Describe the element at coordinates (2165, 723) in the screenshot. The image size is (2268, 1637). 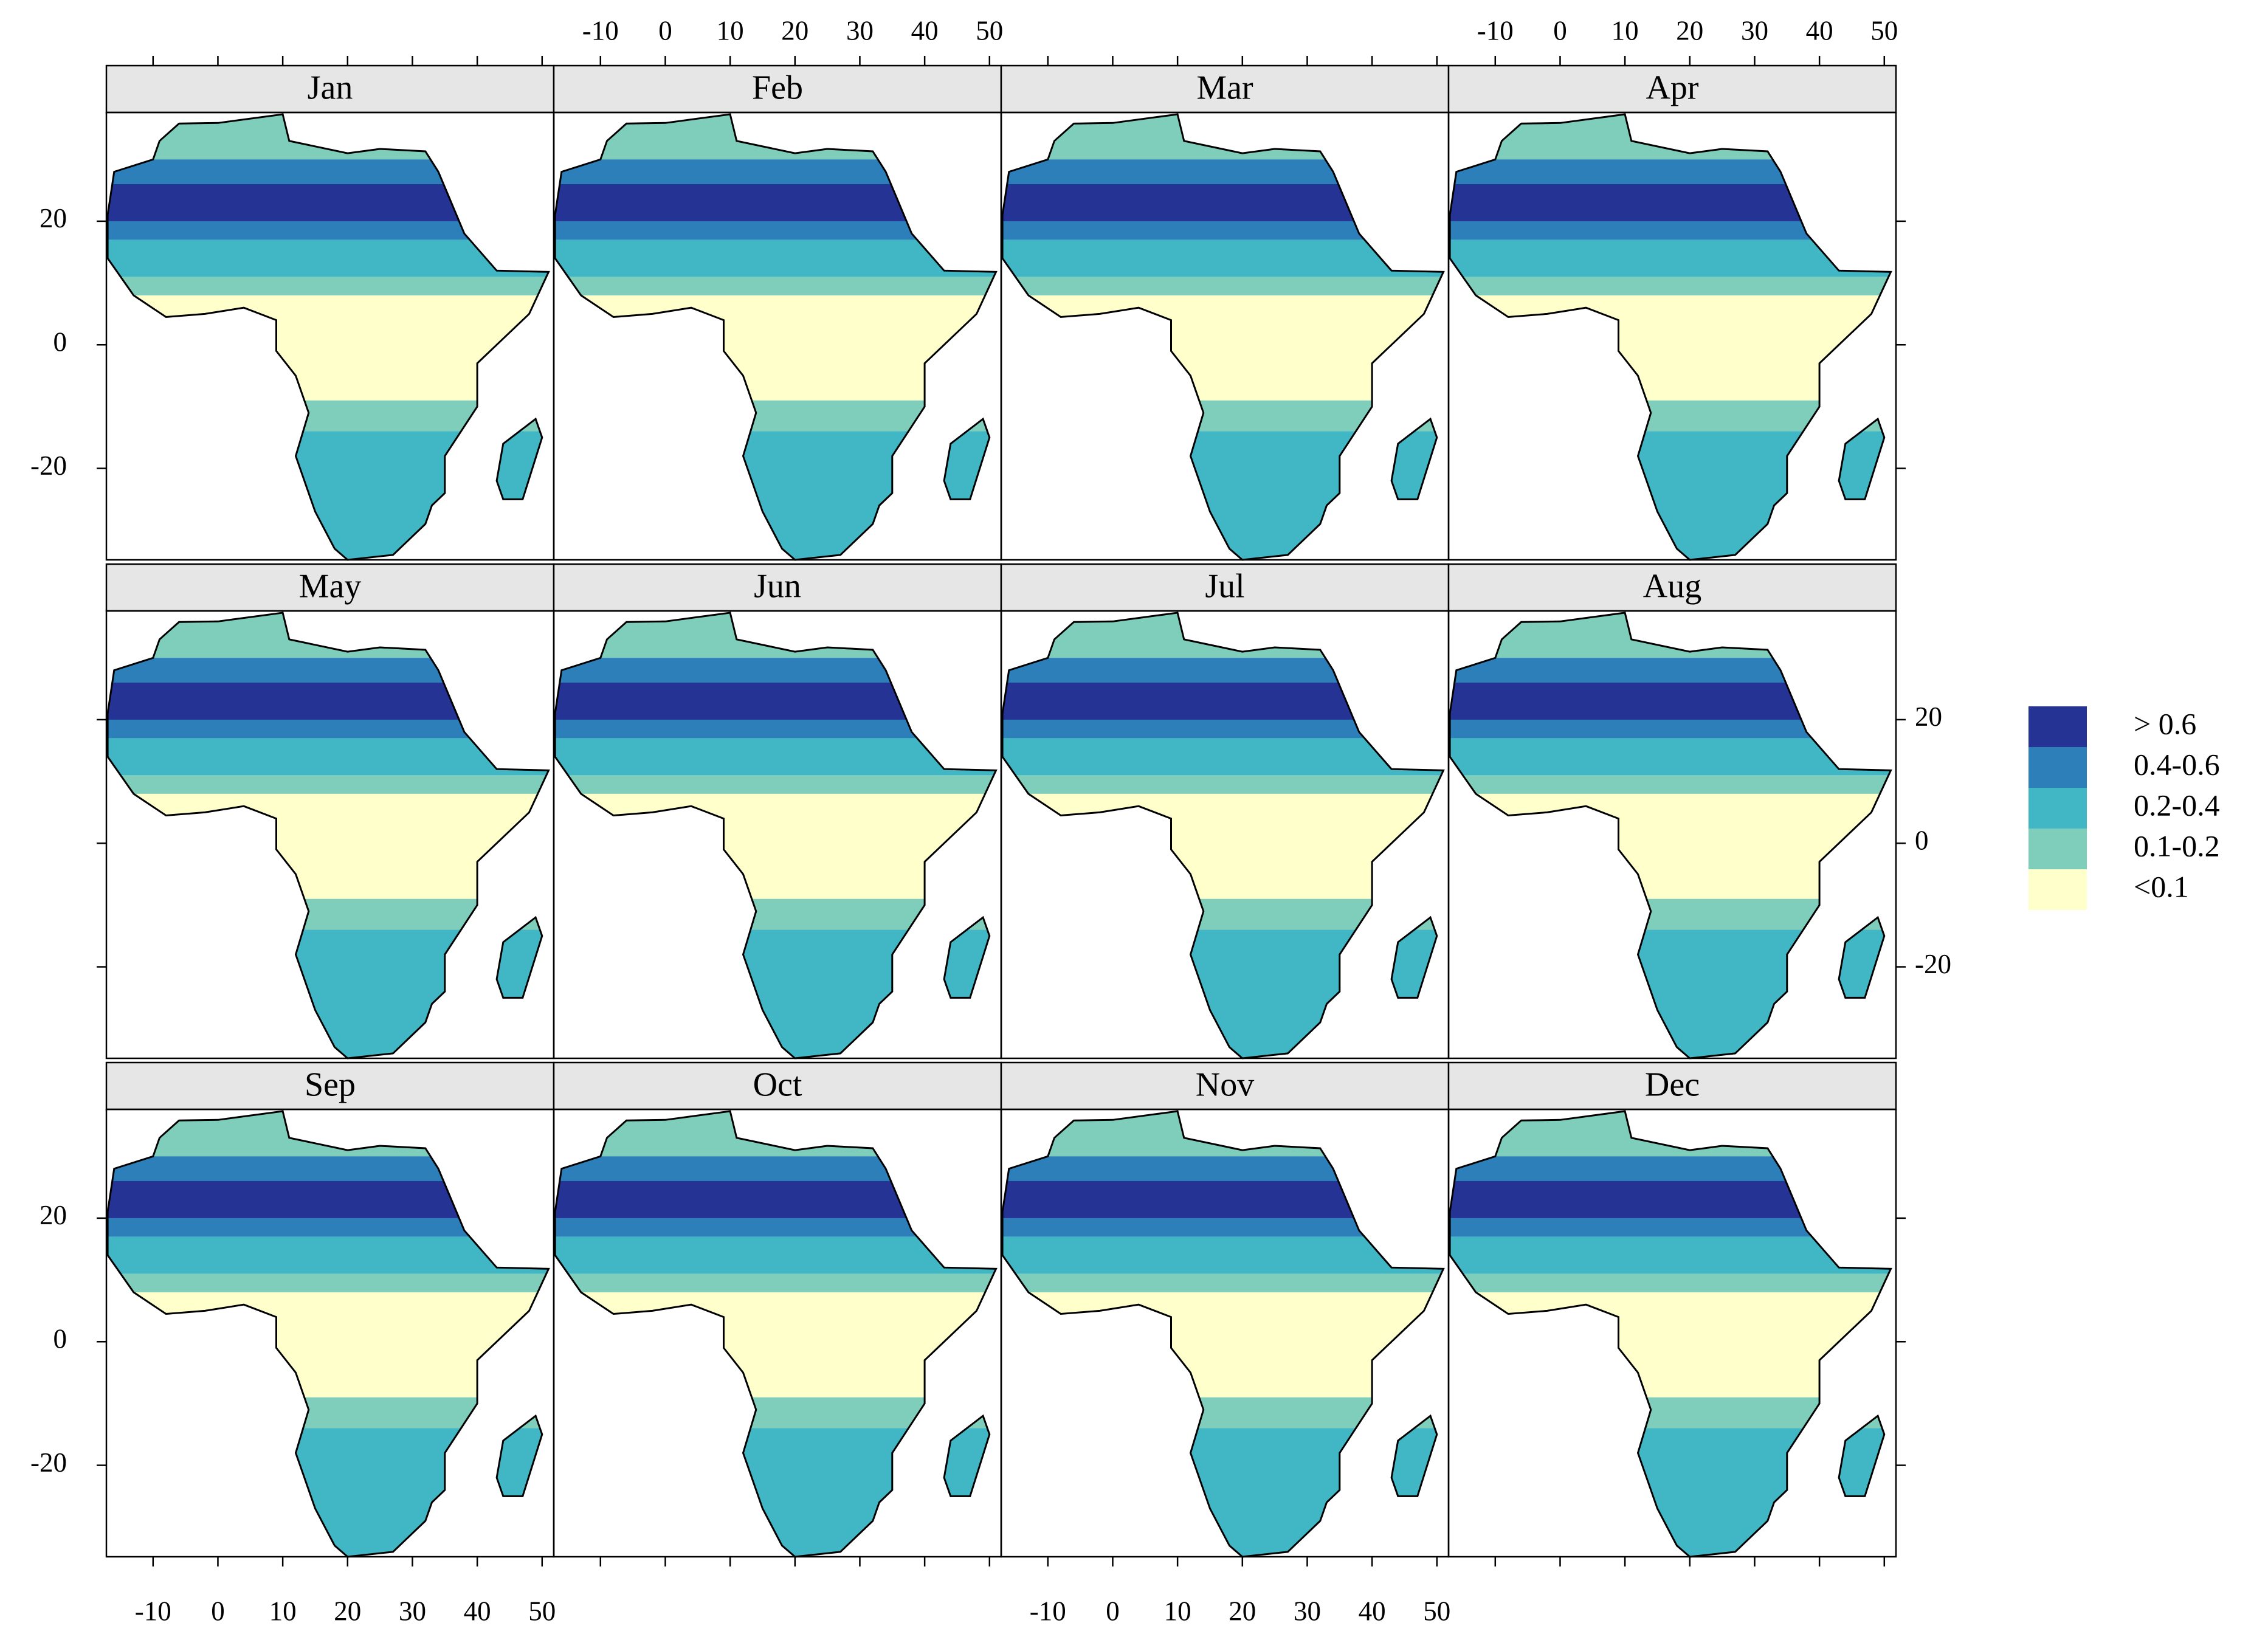
I see `legend-label: > 0.6` at that location.